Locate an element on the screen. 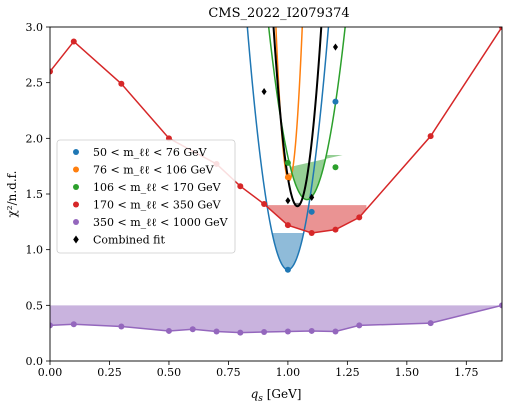  y-tick-label: 0.5 is located at coordinates (35, 305).